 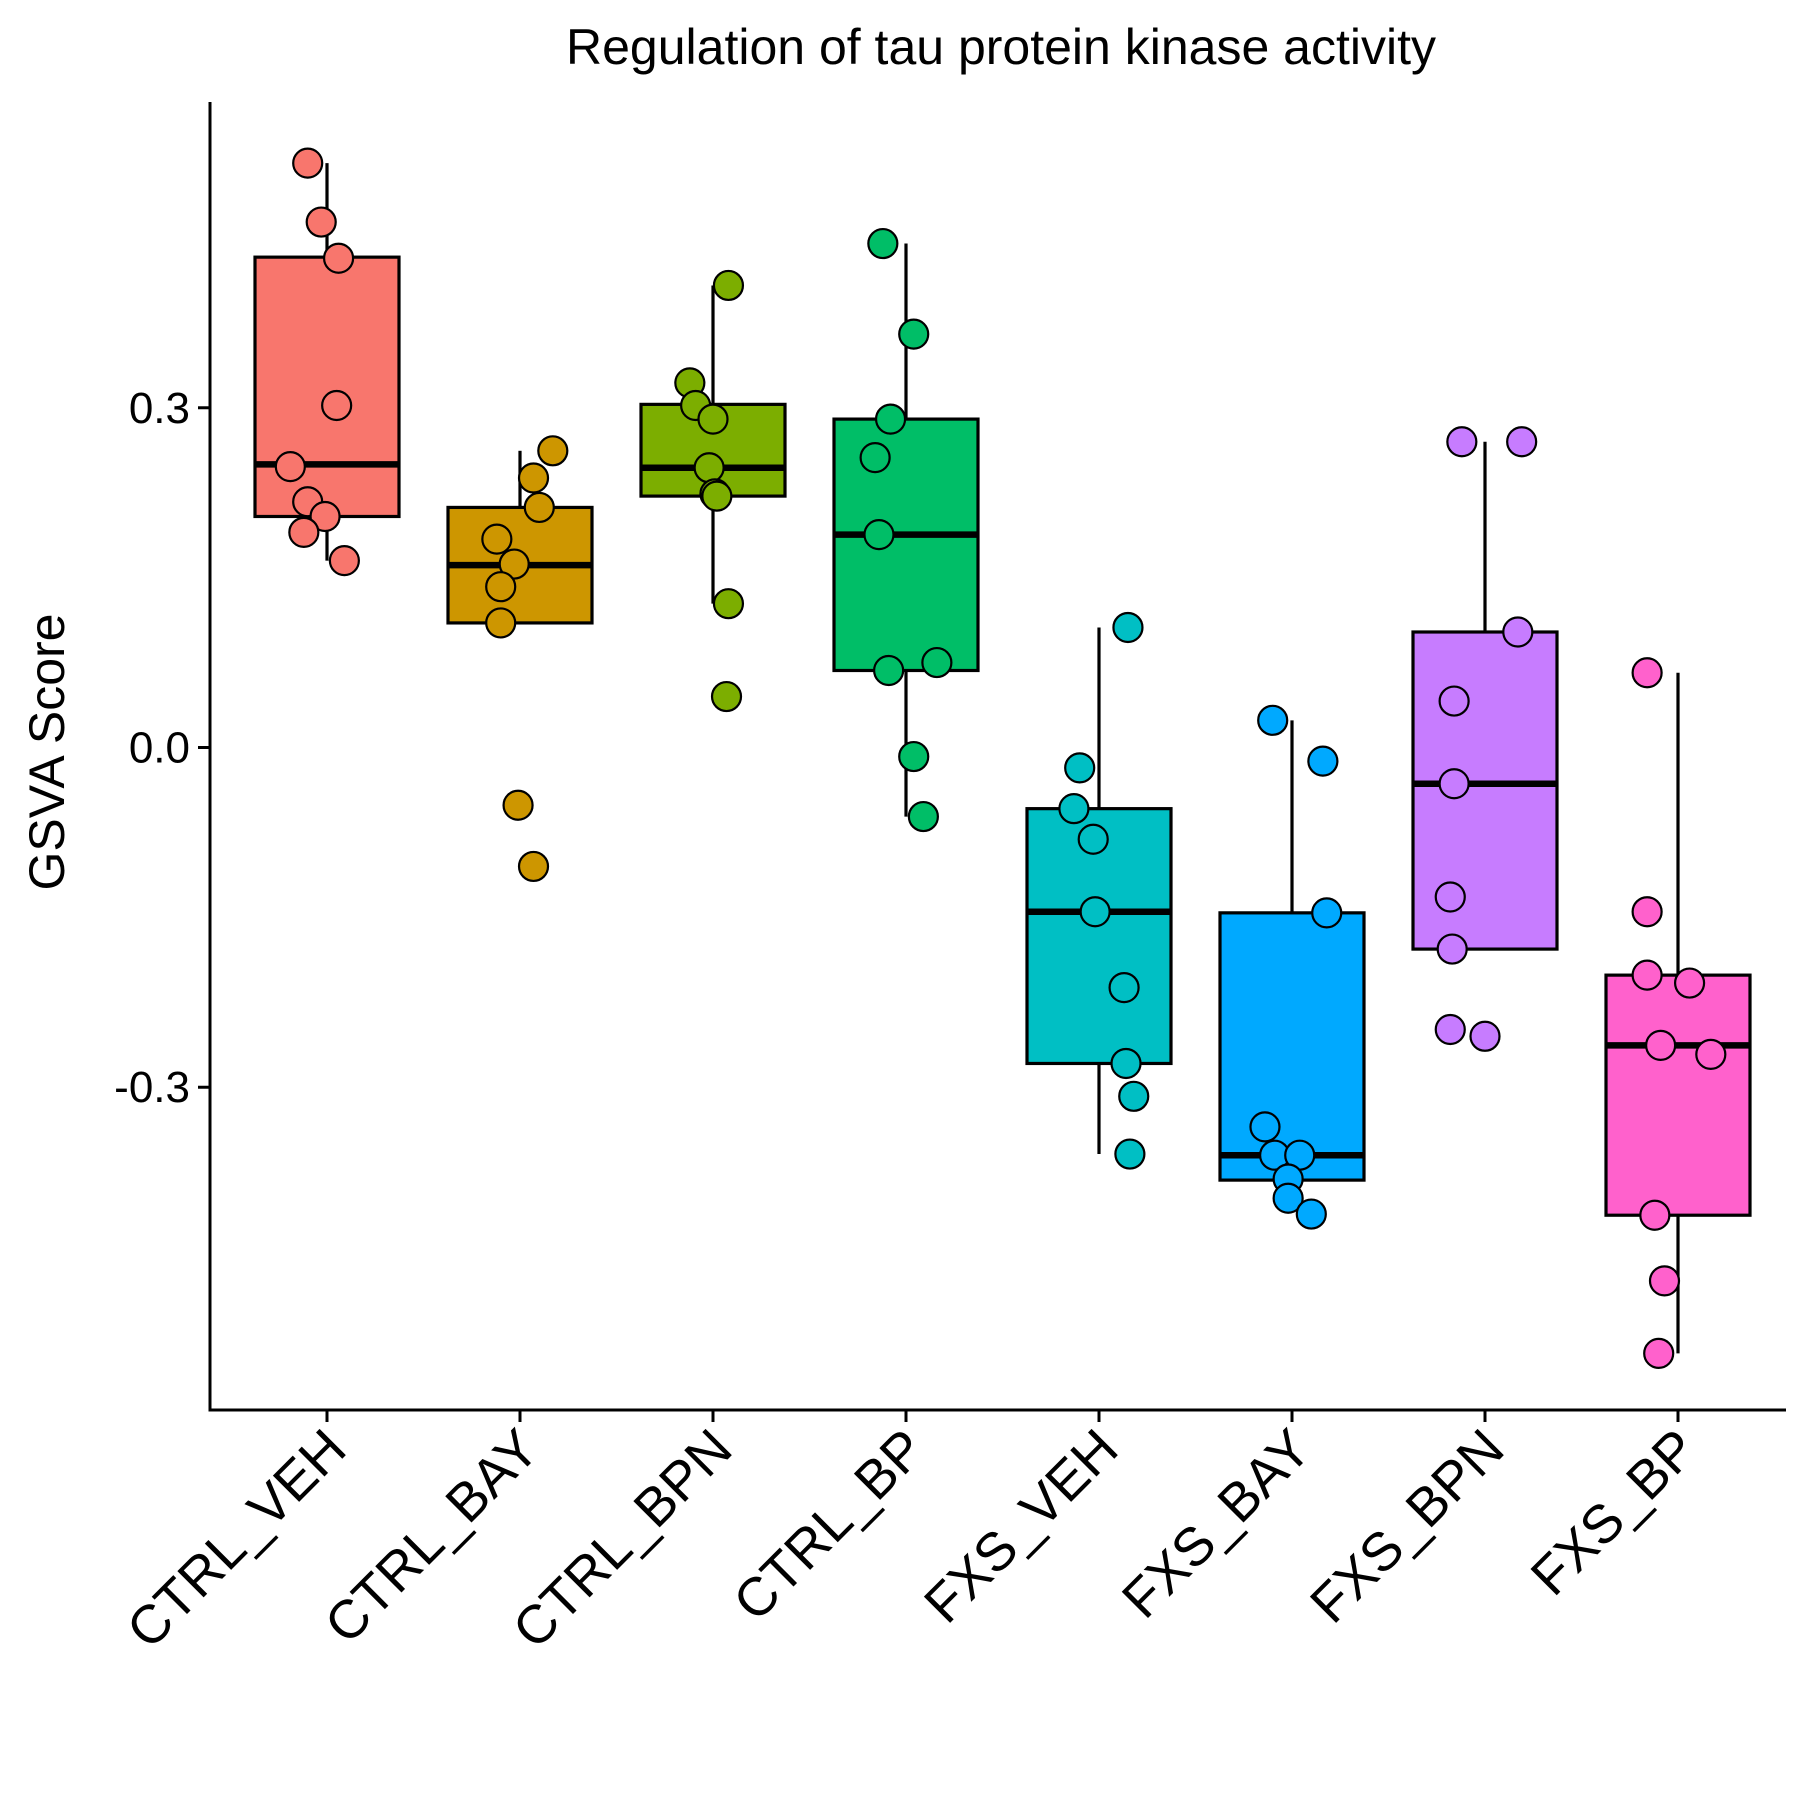 I want to click on box-group-fxs-bpn, so click(x=1485, y=696).